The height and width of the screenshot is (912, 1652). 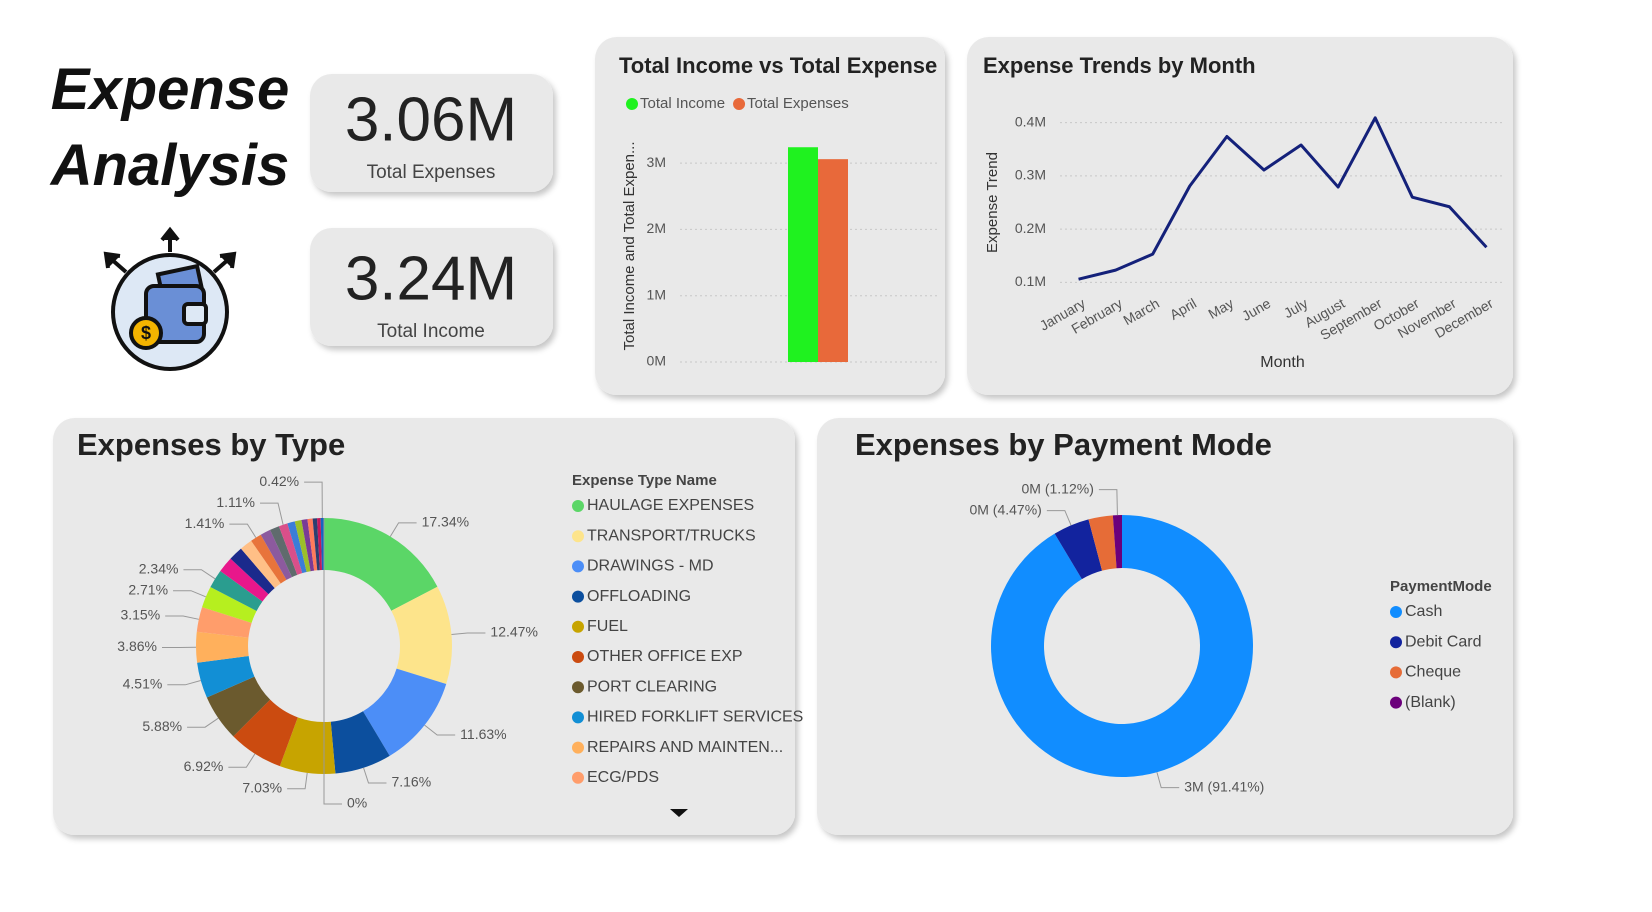 I want to click on legend-label: Cash, so click(x=1423, y=611).